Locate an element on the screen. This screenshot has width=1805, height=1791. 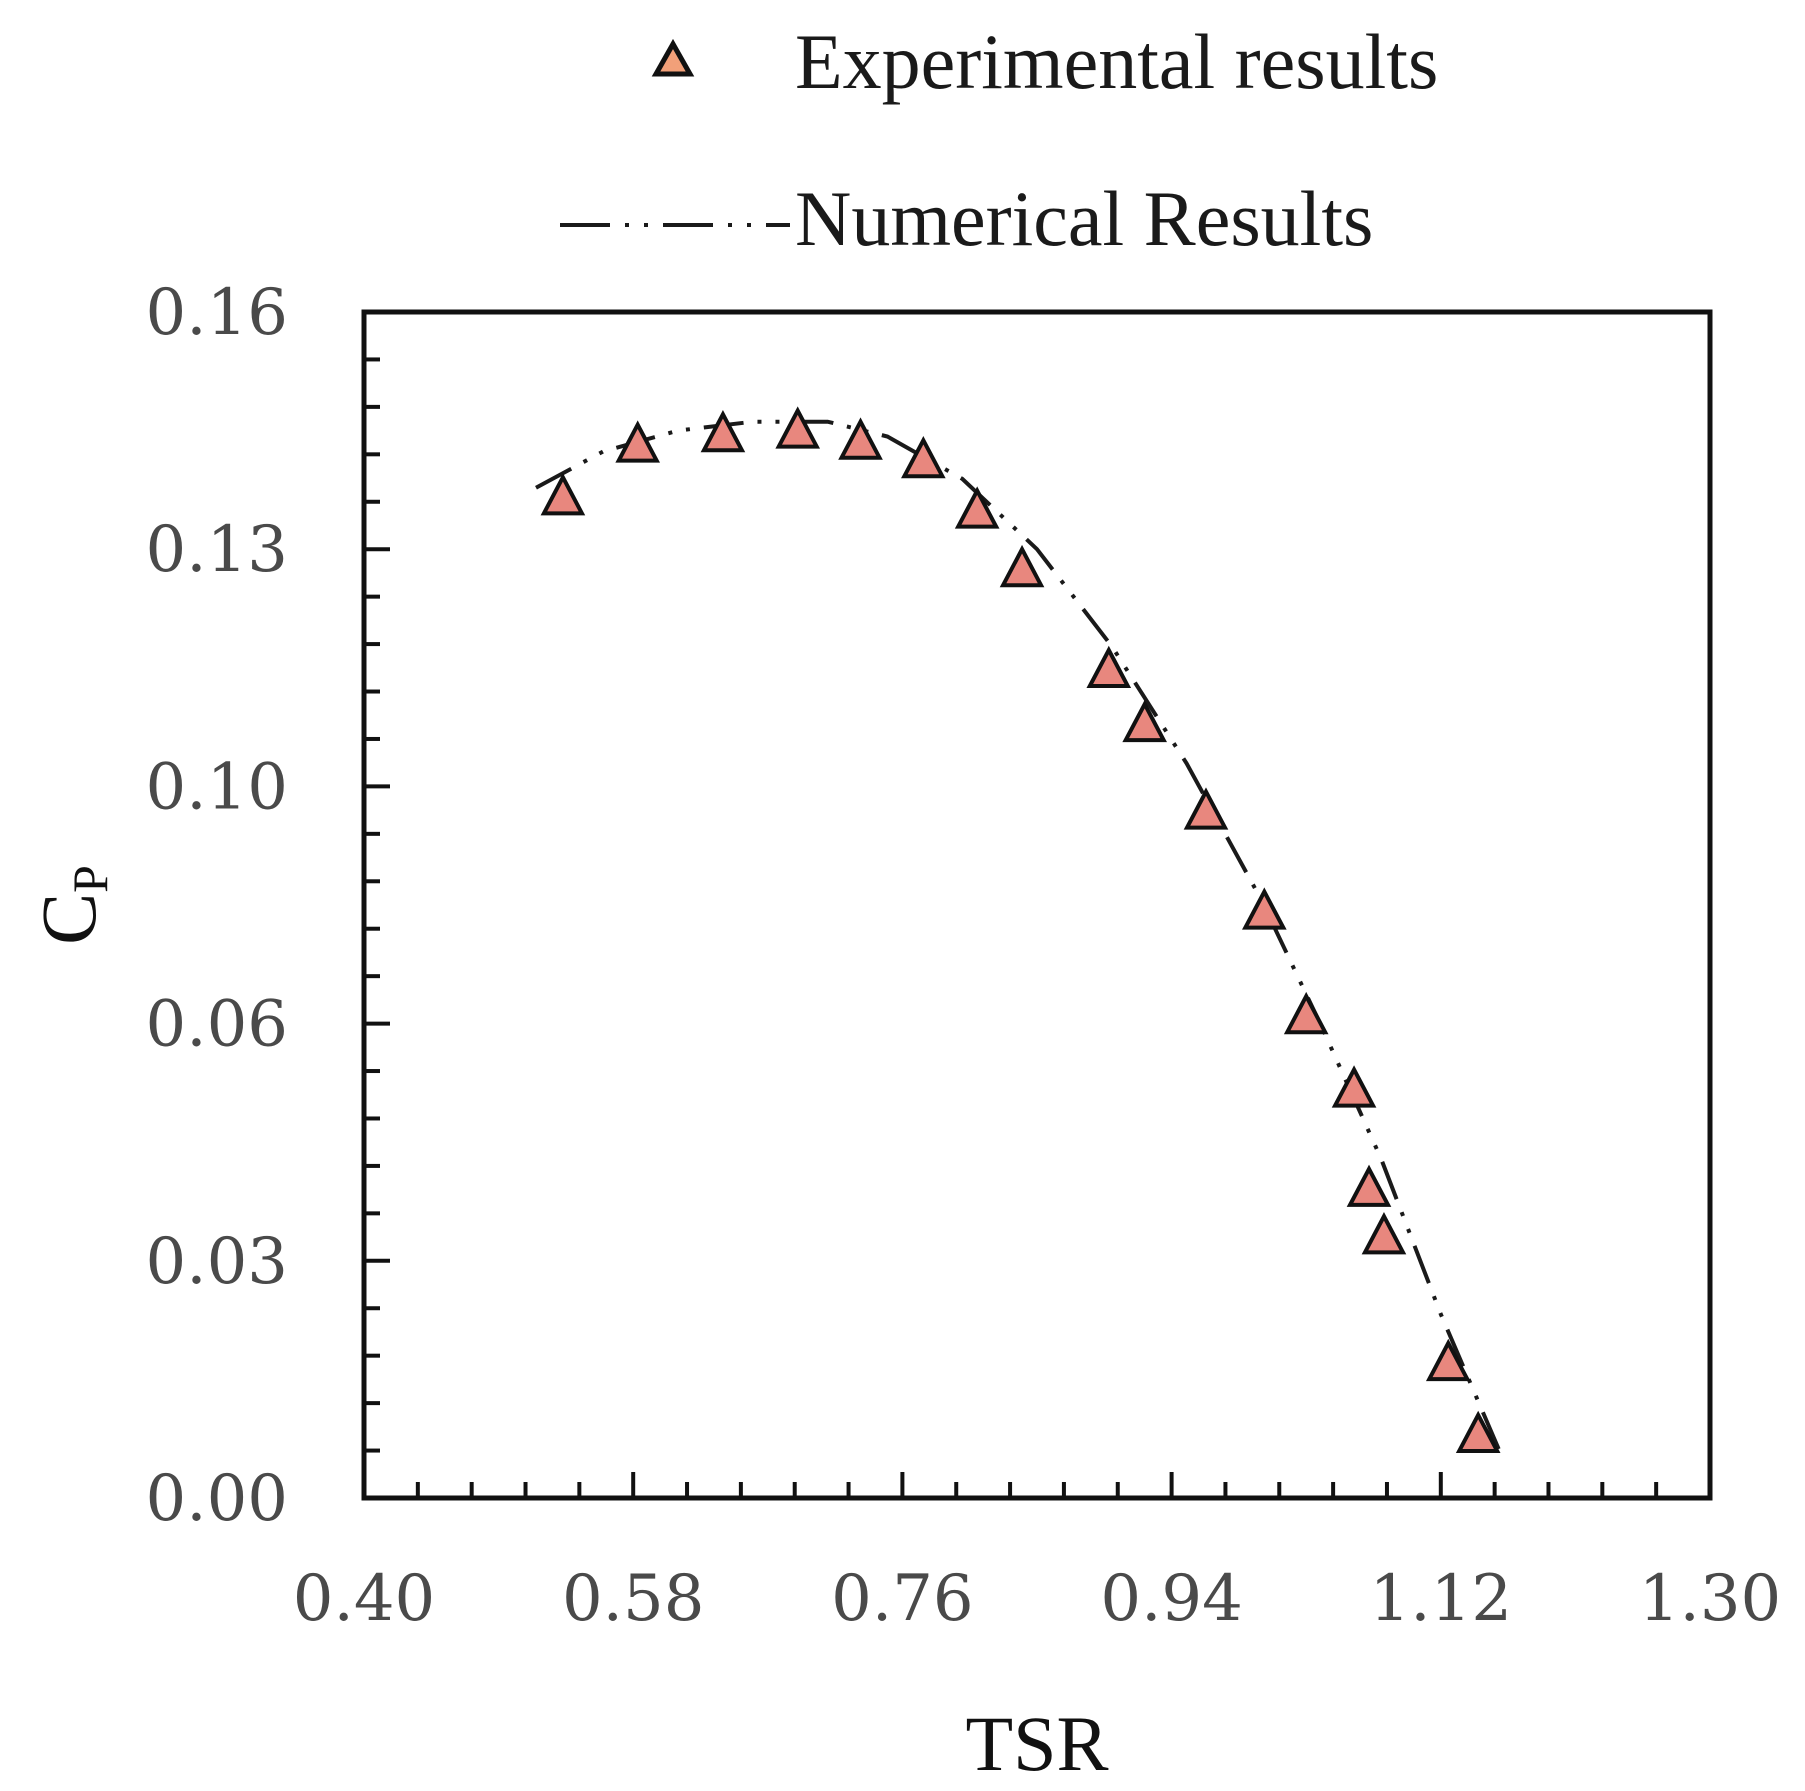
x-tick-labels: 0.40 0.58 0.76 0.94 1.12 1.30 is located at coordinates (1037, 1599).